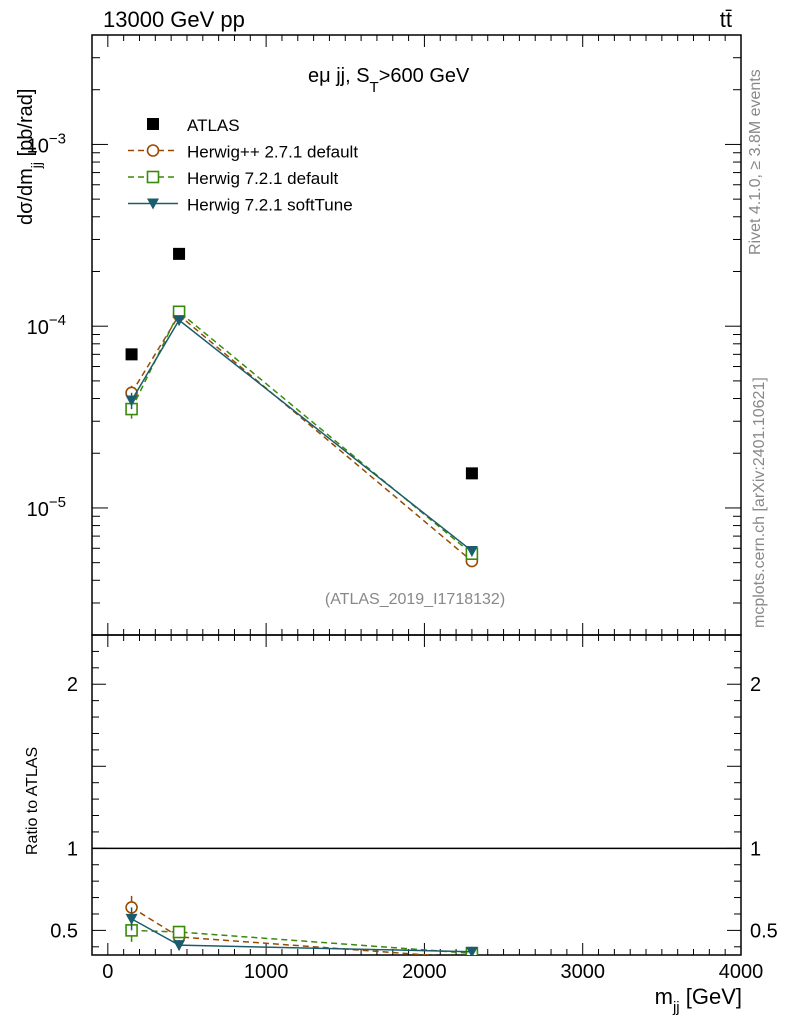 Image resolution: width=786 pixels, height=1024 pixels. Describe the element at coordinates (46, 507) in the screenshot. I see `y-tick-label: 10⁻⁵` at that location.